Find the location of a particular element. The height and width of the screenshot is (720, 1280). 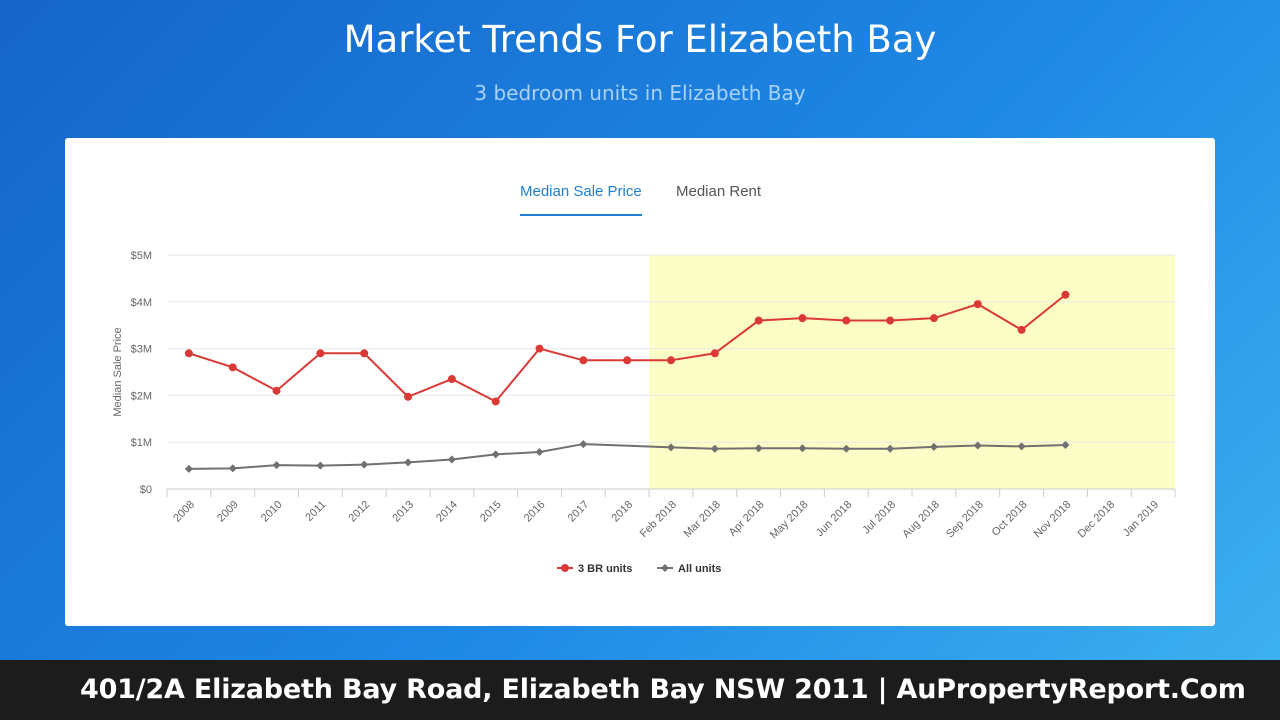

chart-tabs: Median Sale Price Median Rent is located at coordinates (640, 200).